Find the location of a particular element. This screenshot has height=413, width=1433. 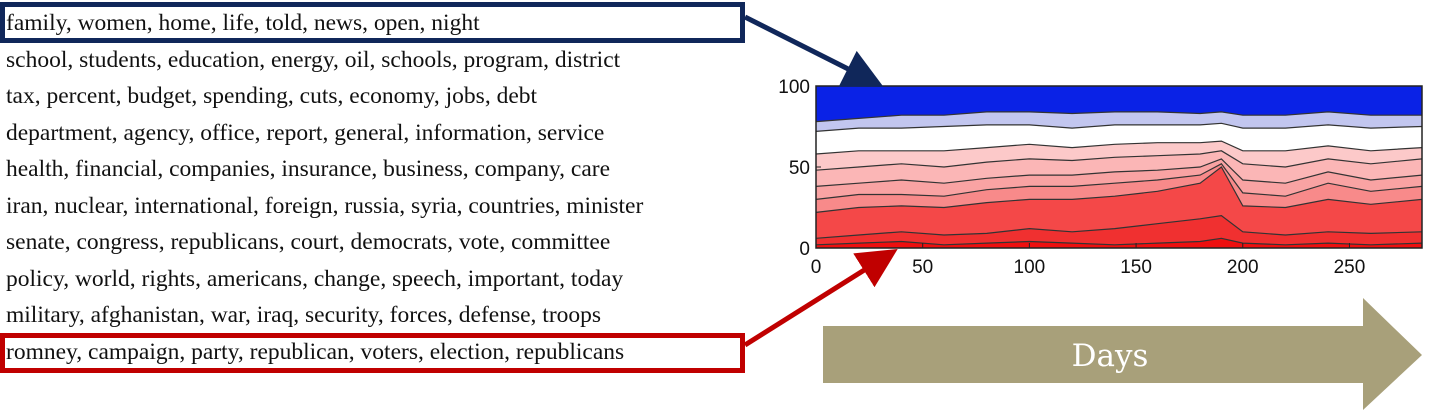

arrow-label: Days is located at coordinates (1110, 356).